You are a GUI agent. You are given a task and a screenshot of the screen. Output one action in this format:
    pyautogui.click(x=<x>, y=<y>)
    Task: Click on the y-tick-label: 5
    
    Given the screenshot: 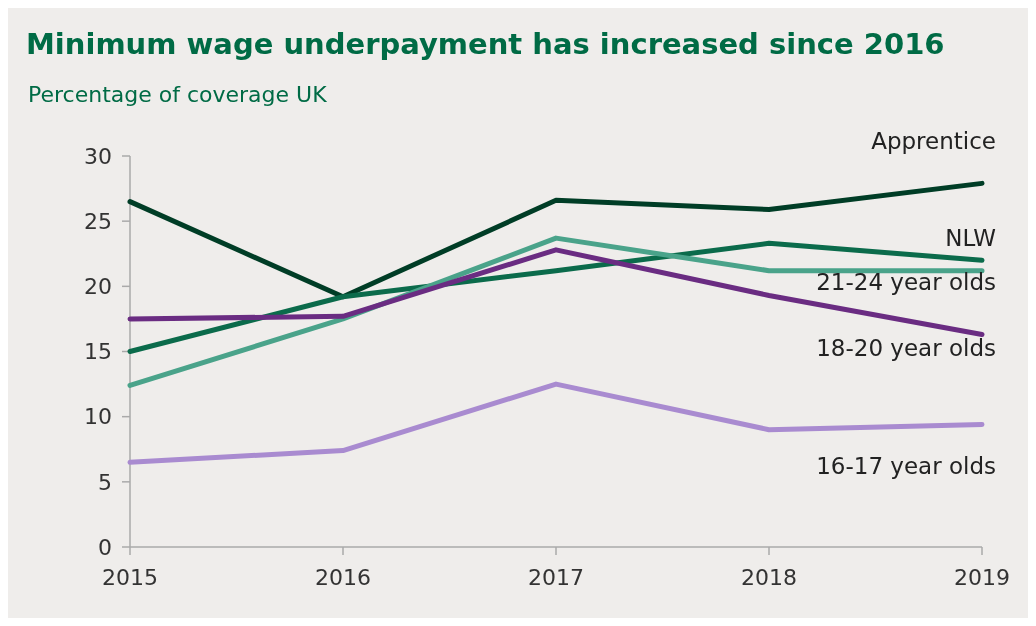 What is the action you would take?
    pyautogui.click(x=105, y=482)
    